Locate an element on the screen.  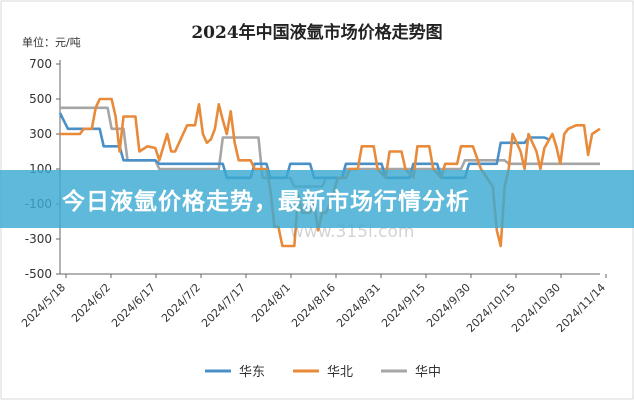
legend-label: 华中 is located at coordinates (428, 372).